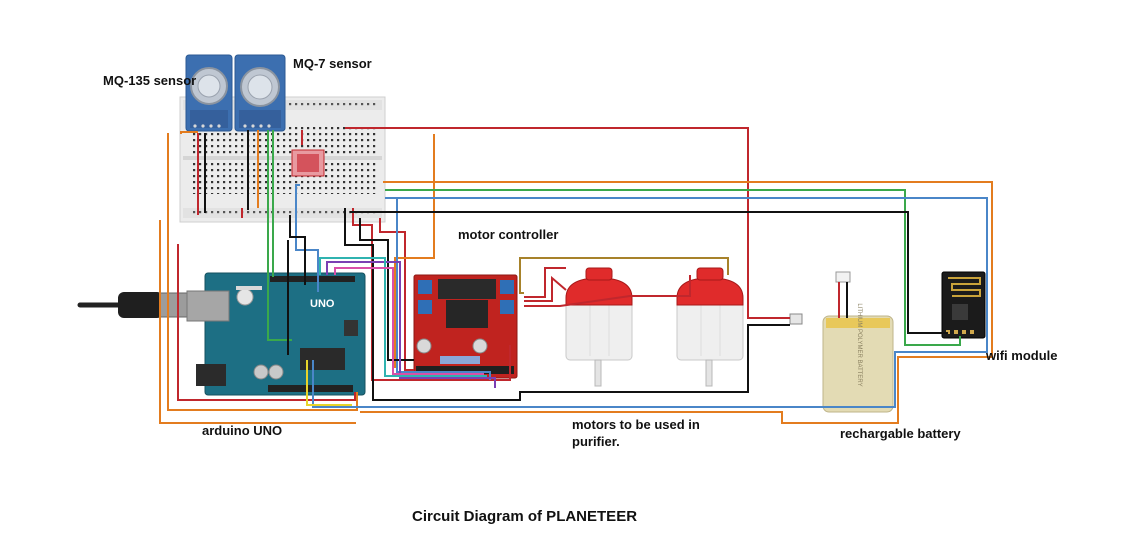 The image size is (1136, 556). Describe the element at coordinates (596, 441) in the screenshot. I see `motors-label-line2: purifier.` at that location.